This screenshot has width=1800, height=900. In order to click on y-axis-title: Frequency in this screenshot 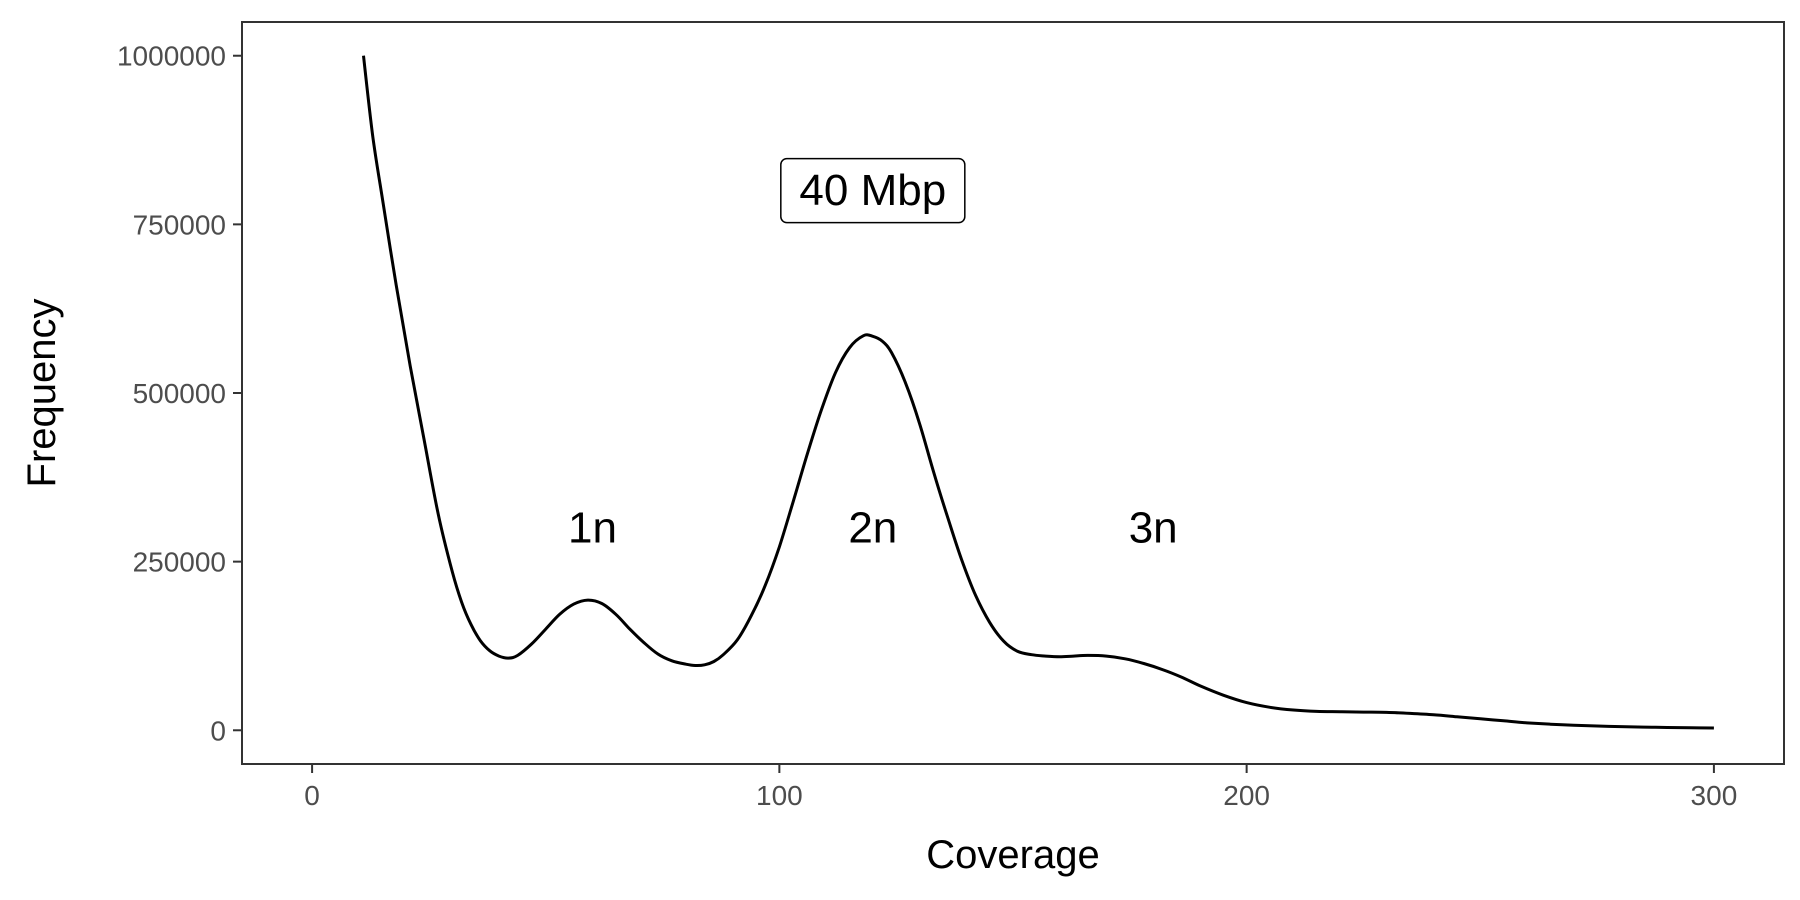, I will do `click(42, 393)`.